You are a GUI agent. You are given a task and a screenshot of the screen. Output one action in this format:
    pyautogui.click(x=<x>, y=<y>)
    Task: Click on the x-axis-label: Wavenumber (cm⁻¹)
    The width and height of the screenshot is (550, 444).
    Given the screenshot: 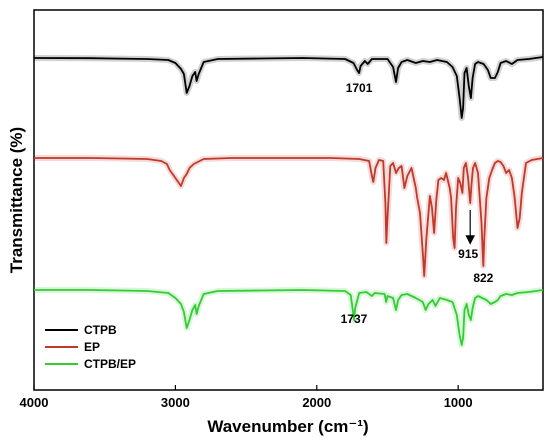 What is the action you would take?
    pyautogui.click(x=287, y=426)
    